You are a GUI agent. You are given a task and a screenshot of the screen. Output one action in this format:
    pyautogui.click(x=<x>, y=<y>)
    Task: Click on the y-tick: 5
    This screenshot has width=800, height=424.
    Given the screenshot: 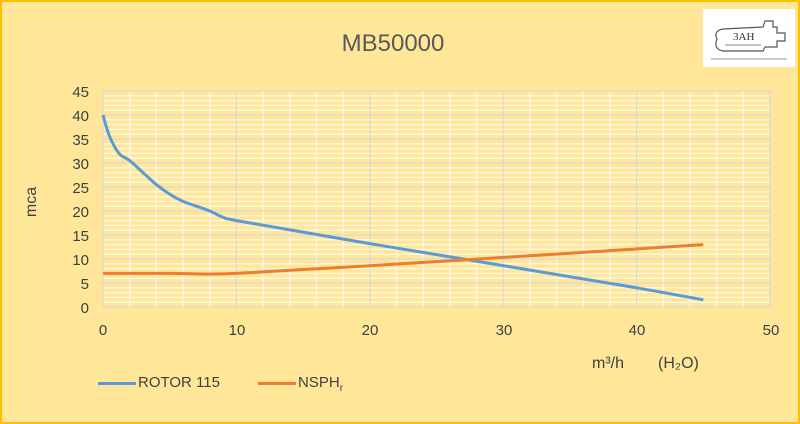 What is the action you would take?
    pyautogui.click(x=84, y=284)
    